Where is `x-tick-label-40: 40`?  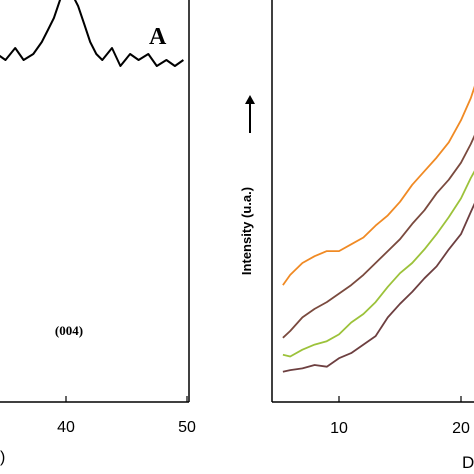 x-tick-label-40: 40 is located at coordinates (66, 427).